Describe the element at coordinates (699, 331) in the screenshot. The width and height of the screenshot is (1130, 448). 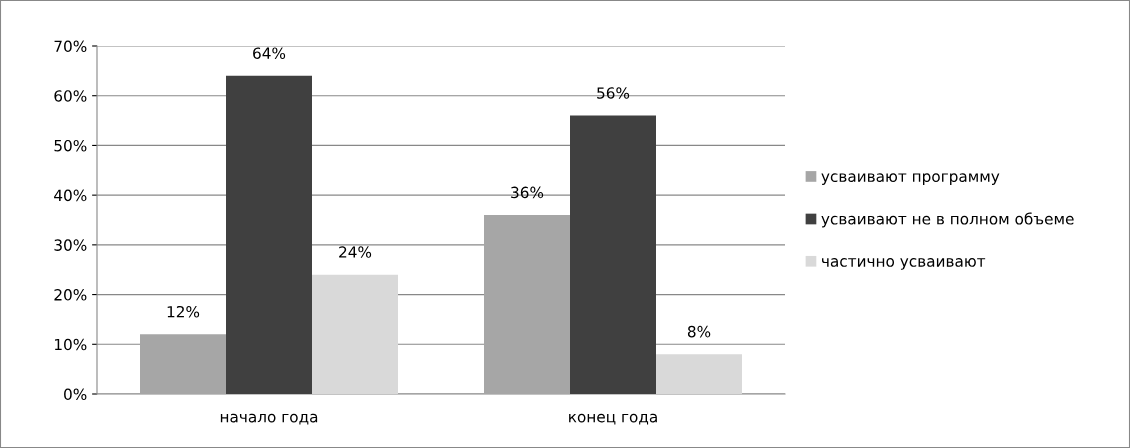
I see `data-label: 8%` at that location.